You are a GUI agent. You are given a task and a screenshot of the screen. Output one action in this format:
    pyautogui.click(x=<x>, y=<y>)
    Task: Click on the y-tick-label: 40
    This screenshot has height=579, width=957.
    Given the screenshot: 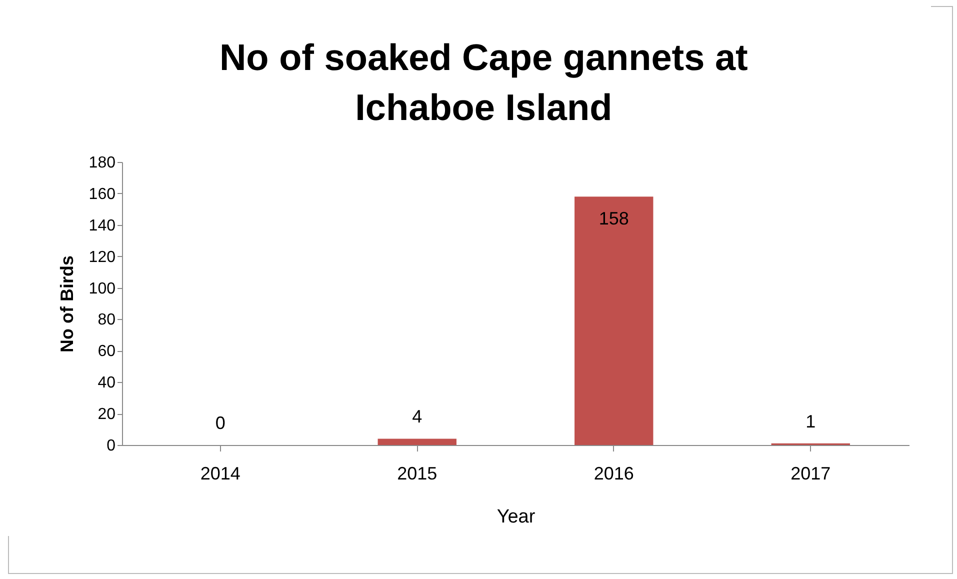 What is the action you would take?
    pyautogui.click(x=107, y=383)
    